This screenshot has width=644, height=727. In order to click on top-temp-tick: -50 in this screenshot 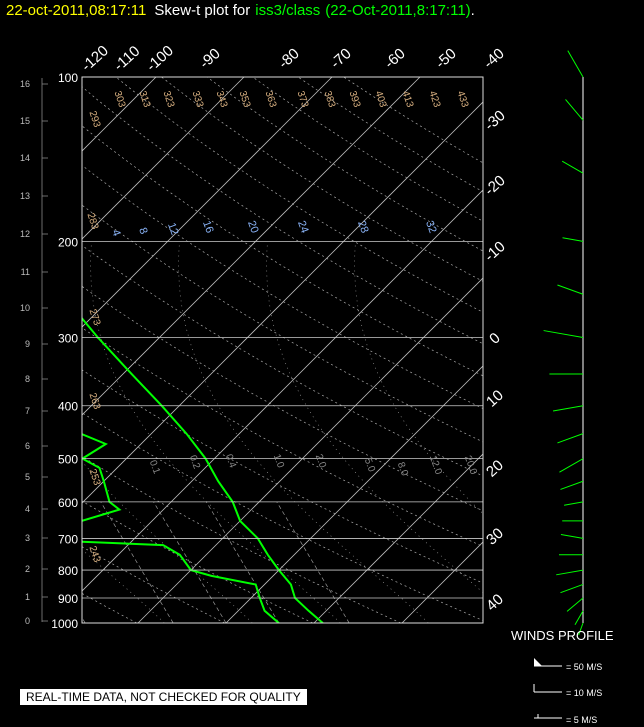, I will do `click(445, 58)`.